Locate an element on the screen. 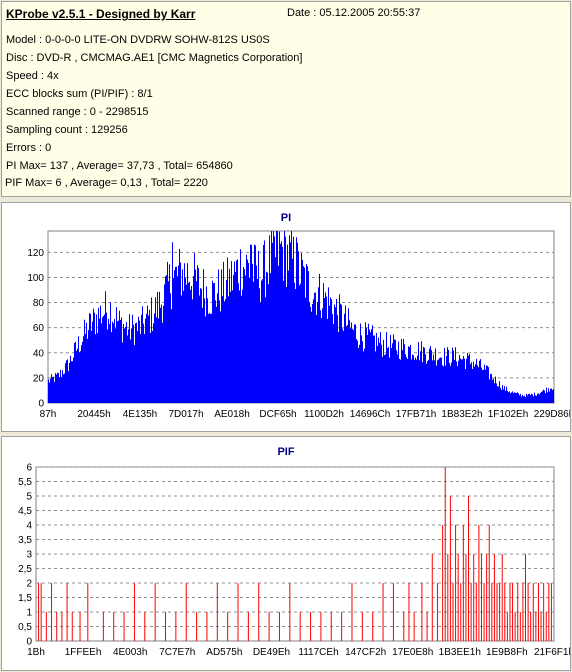  x-tick-label: 1E9B8Fh is located at coordinates (507, 652).